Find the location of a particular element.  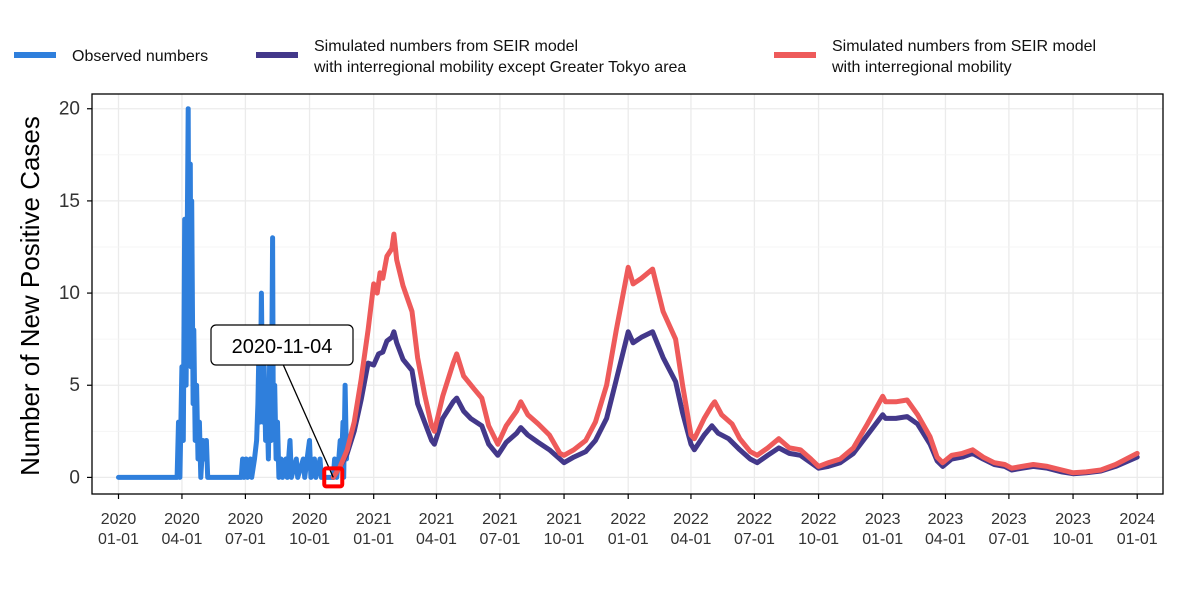

x-tick-label-10: 2022 07-01 is located at coordinates (754, 529).